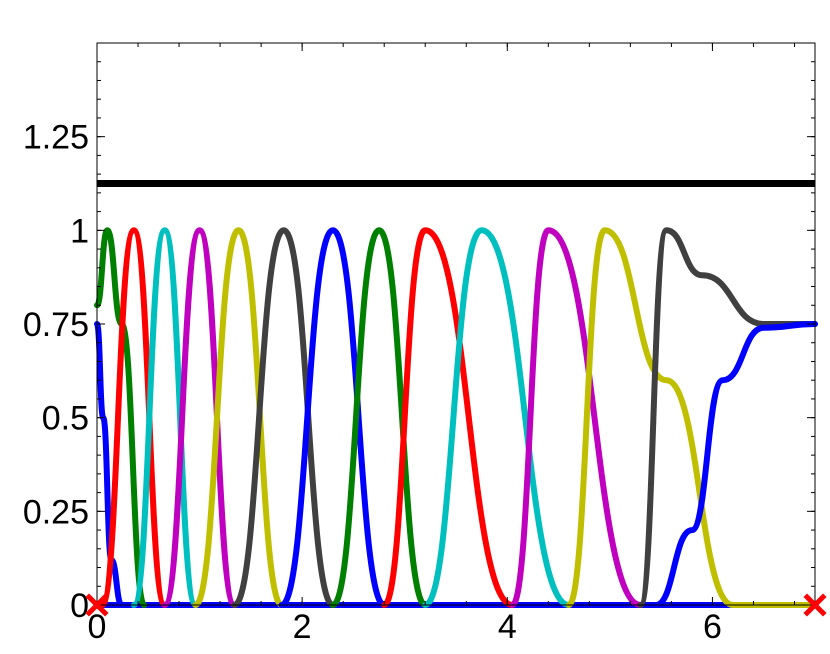 The image size is (830, 654). What do you see at coordinates (302, 627) in the screenshot?
I see `x-tick-label: 2` at bounding box center [302, 627].